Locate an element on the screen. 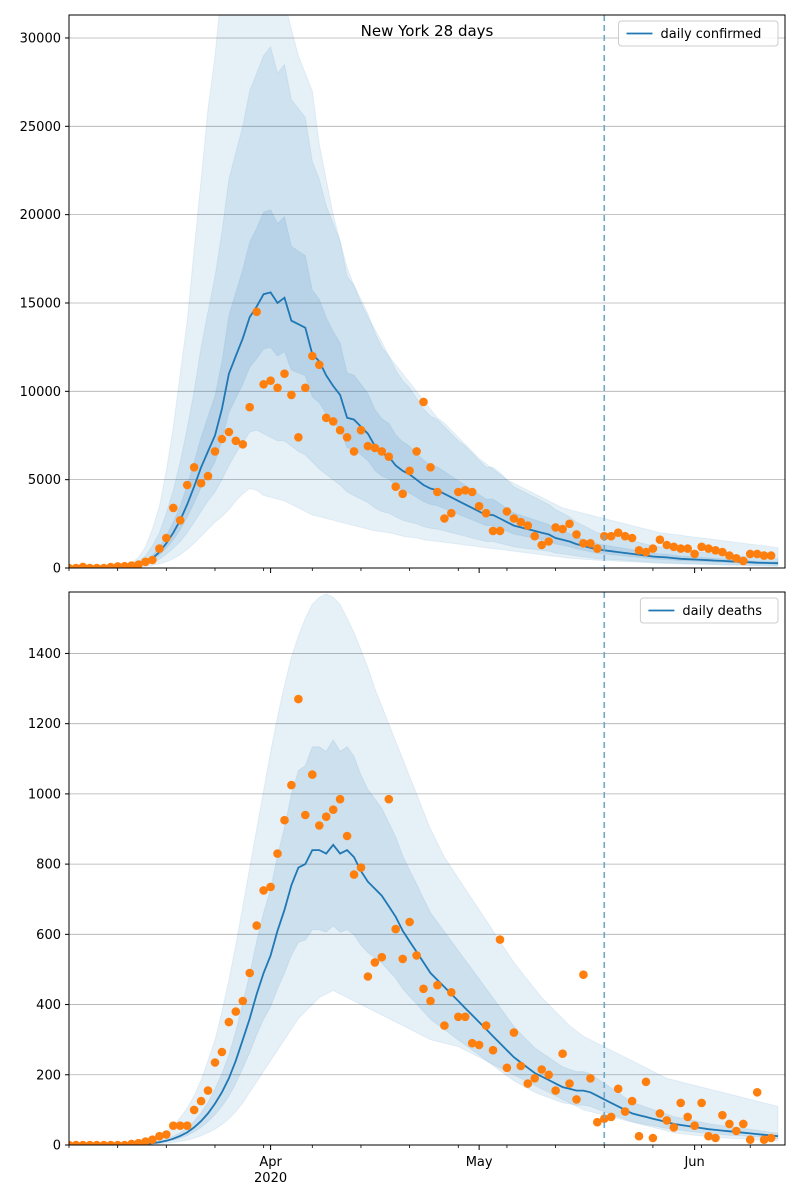 The height and width of the screenshot is (1200, 800). y-tick-label: 5000 is located at coordinates (44, 480).